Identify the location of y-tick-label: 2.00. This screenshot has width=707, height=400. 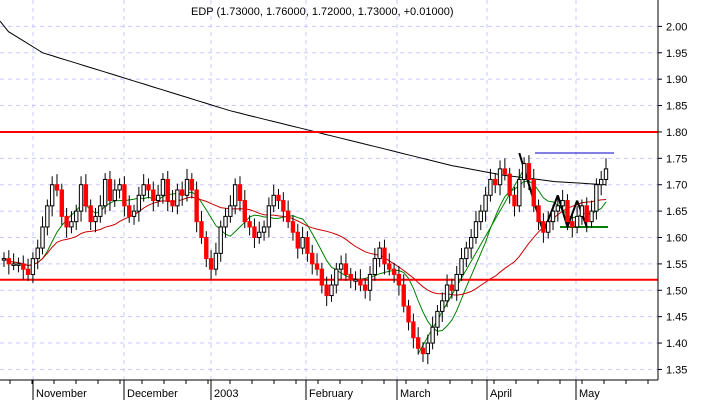
(676, 27).